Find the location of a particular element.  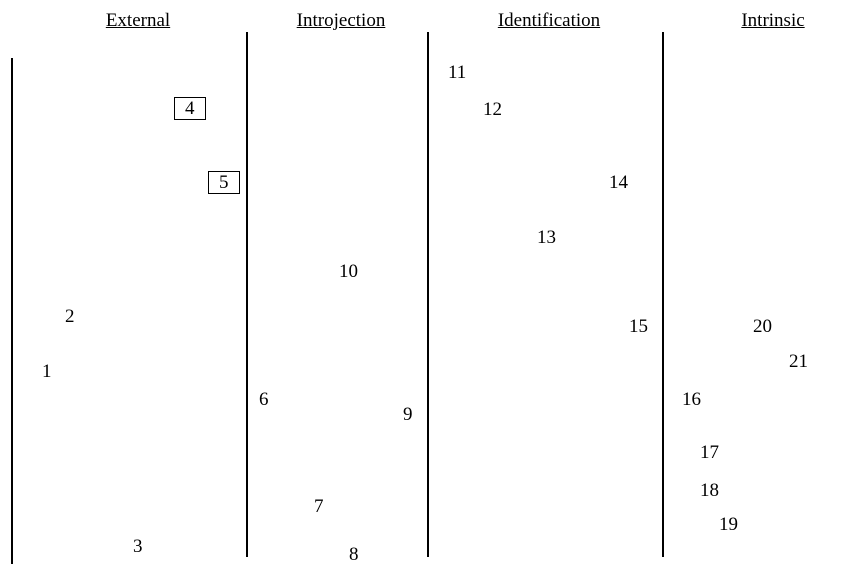

item-16: 16 is located at coordinates (691, 399).